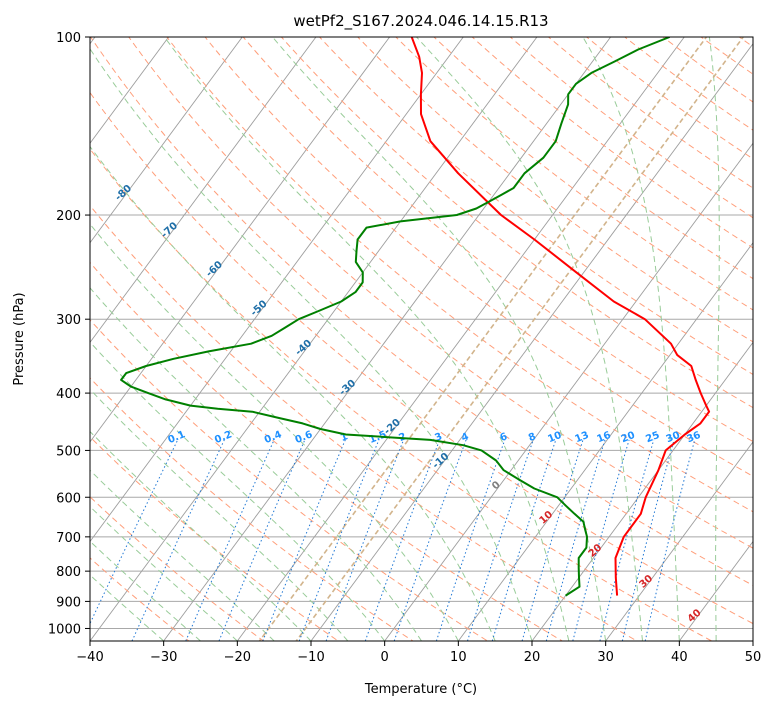 This screenshot has height=708, width=775. I want to click on x-tick-label: 0, so click(385, 657).